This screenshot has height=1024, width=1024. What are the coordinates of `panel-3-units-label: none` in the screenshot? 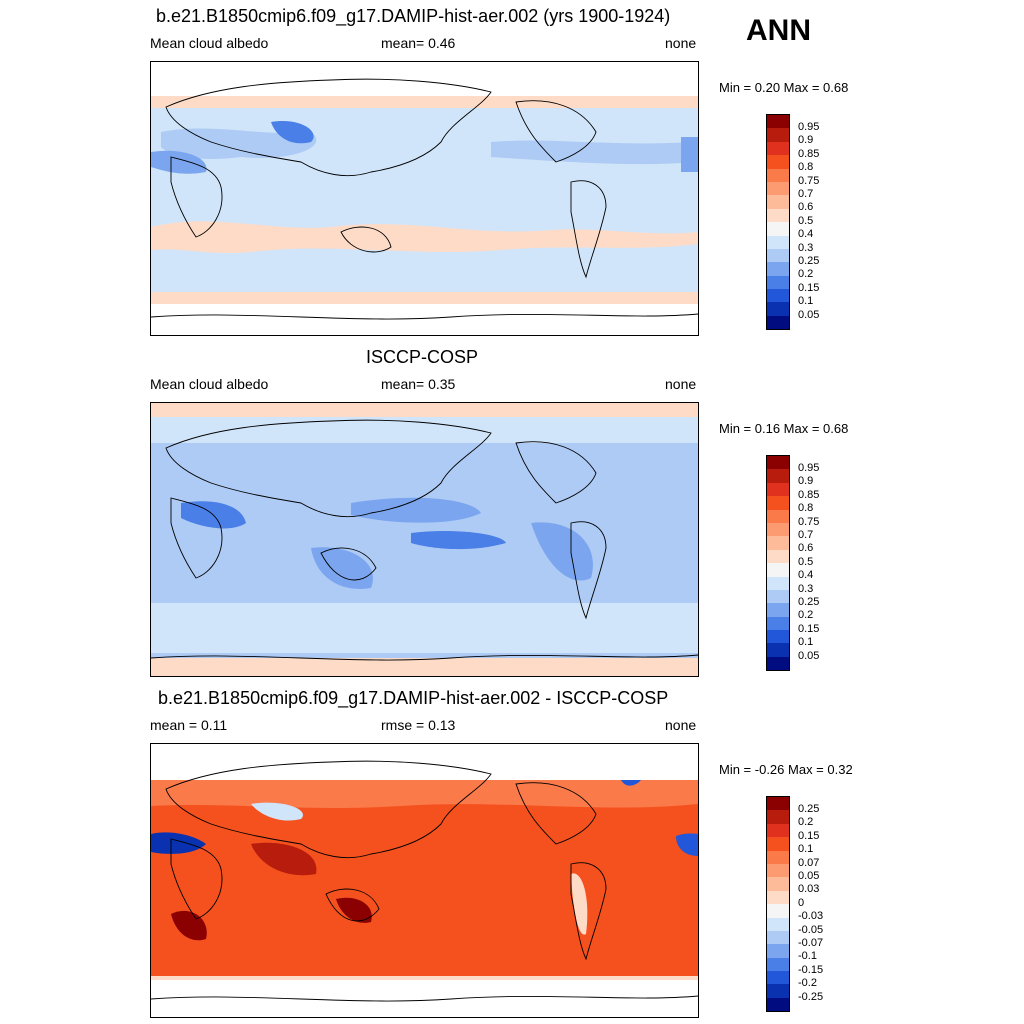 It's located at (681, 725).